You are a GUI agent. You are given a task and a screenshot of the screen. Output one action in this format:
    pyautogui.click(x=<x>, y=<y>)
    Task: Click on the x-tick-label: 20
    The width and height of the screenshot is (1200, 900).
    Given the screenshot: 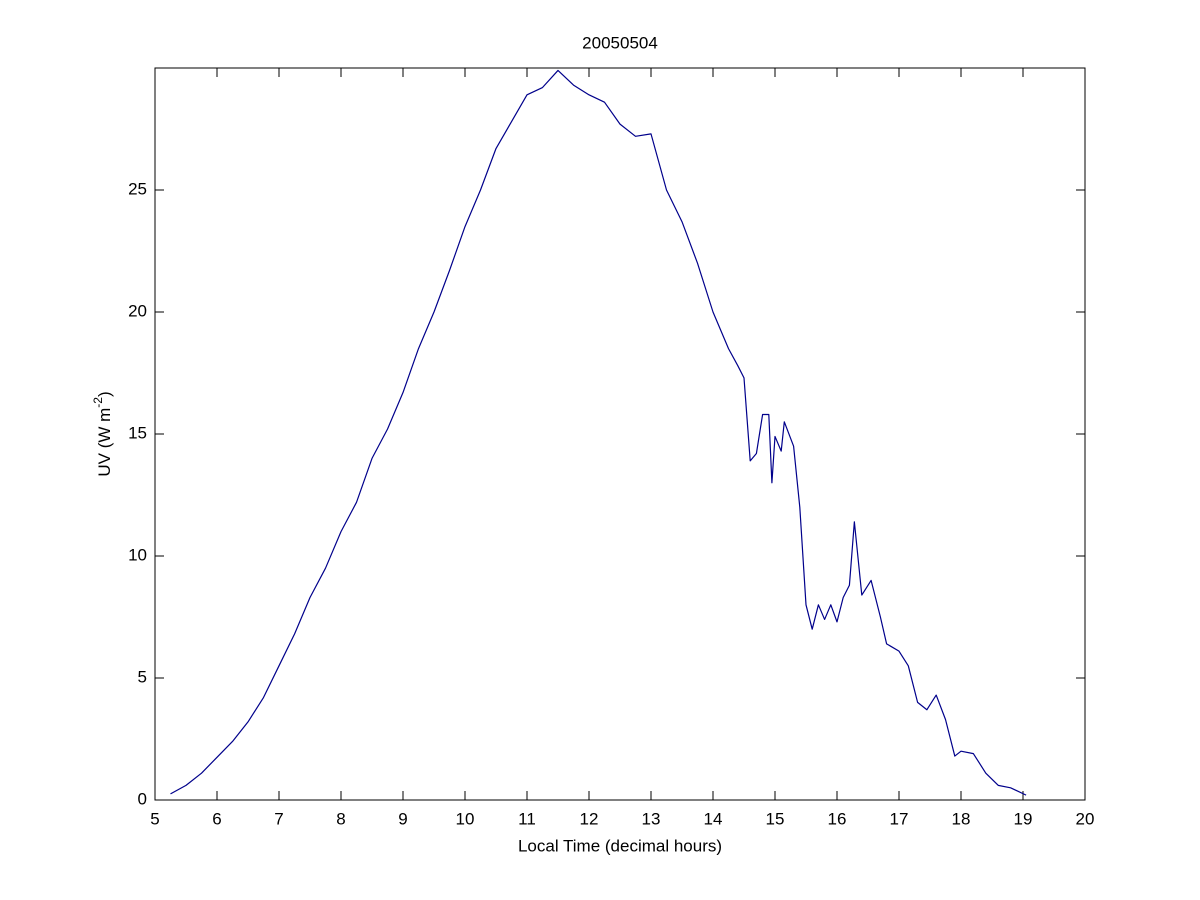 What is the action you would take?
    pyautogui.click(x=1085, y=818)
    